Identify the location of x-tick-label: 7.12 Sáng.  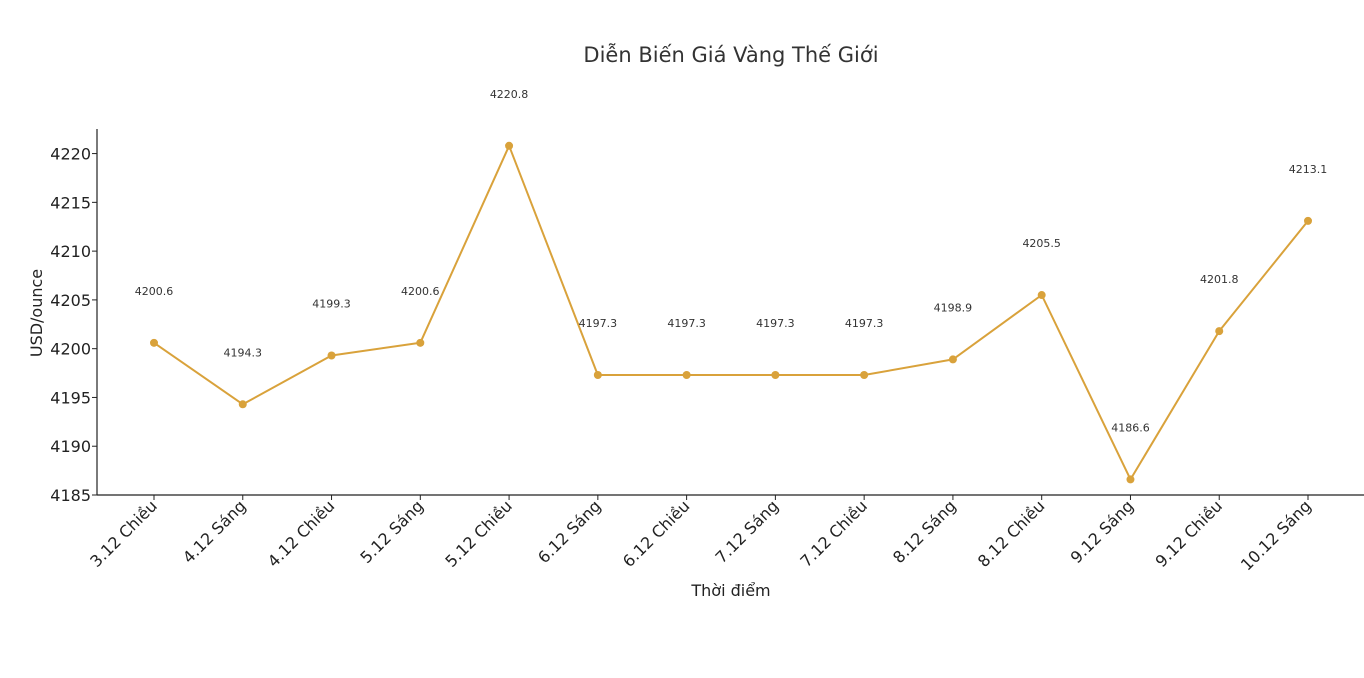
(747, 531).